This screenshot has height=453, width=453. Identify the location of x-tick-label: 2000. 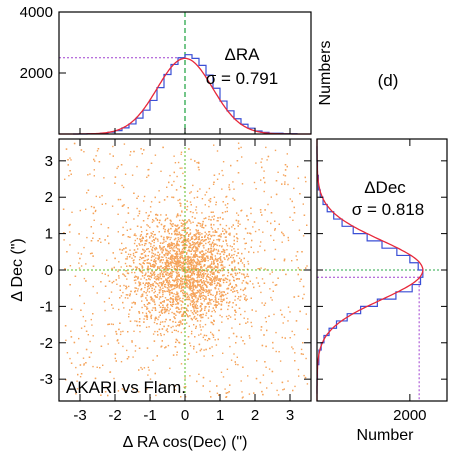
(409, 415).